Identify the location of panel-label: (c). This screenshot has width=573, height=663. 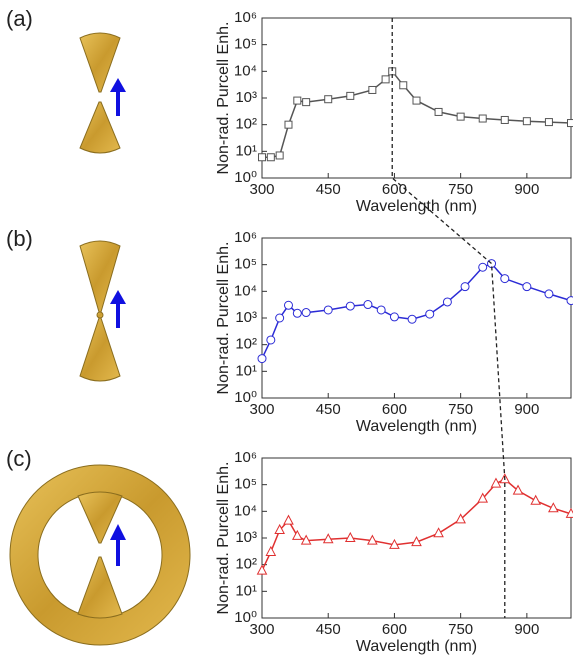
(19, 458).